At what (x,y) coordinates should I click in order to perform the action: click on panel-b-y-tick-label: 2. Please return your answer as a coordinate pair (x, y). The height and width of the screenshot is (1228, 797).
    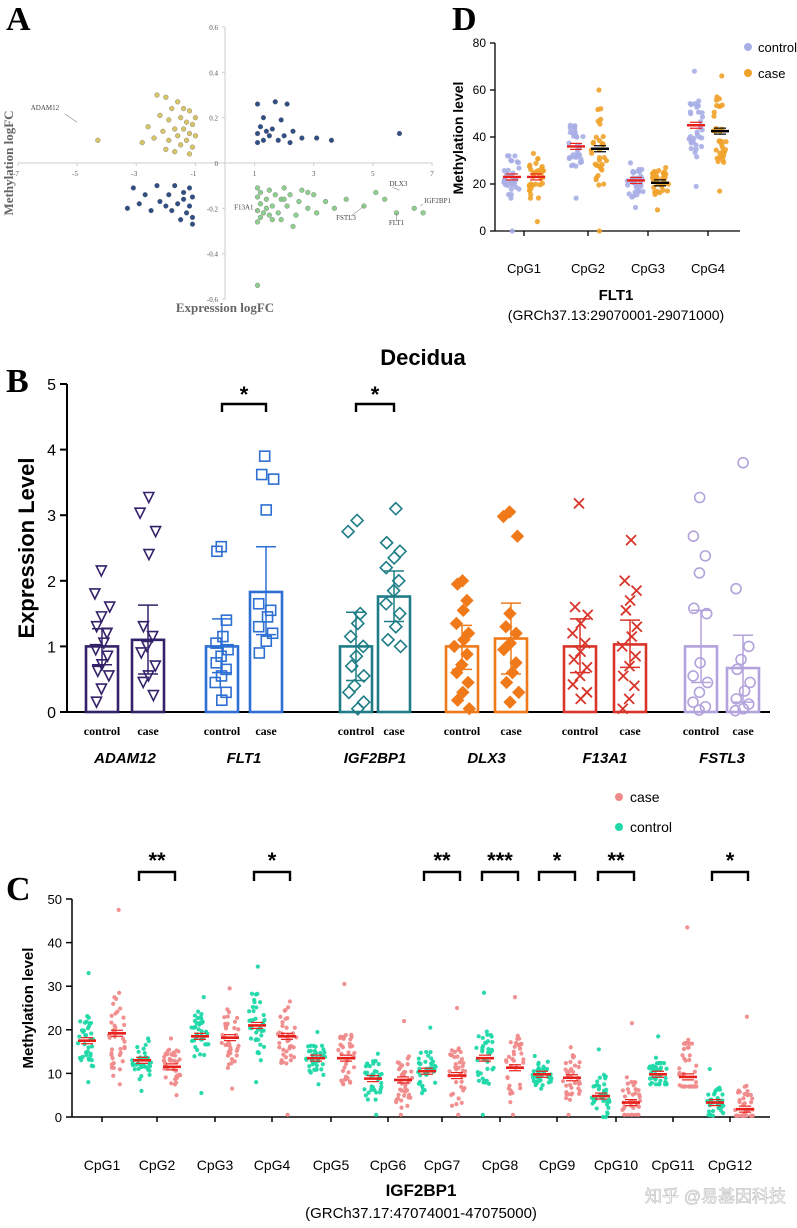
    Looking at the image, I should click on (51, 582).